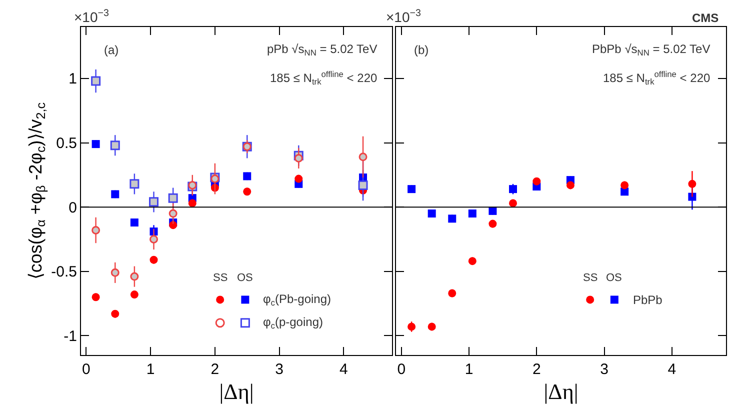 Image resolution: width=732 pixels, height=420 pixels. What do you see at coordinates (72, 79) in the screenshot?
I see `y-tick-label: 1` at bounding box center [72, 79].